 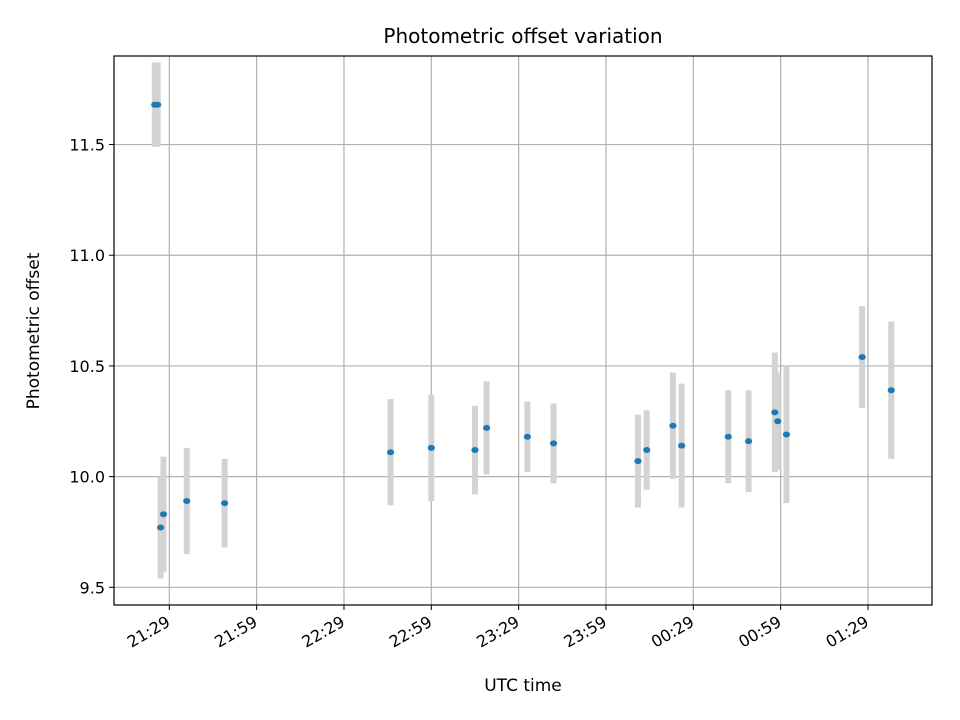 I want to click on y-tick-label: 9.5, so click(x=92, y=587).